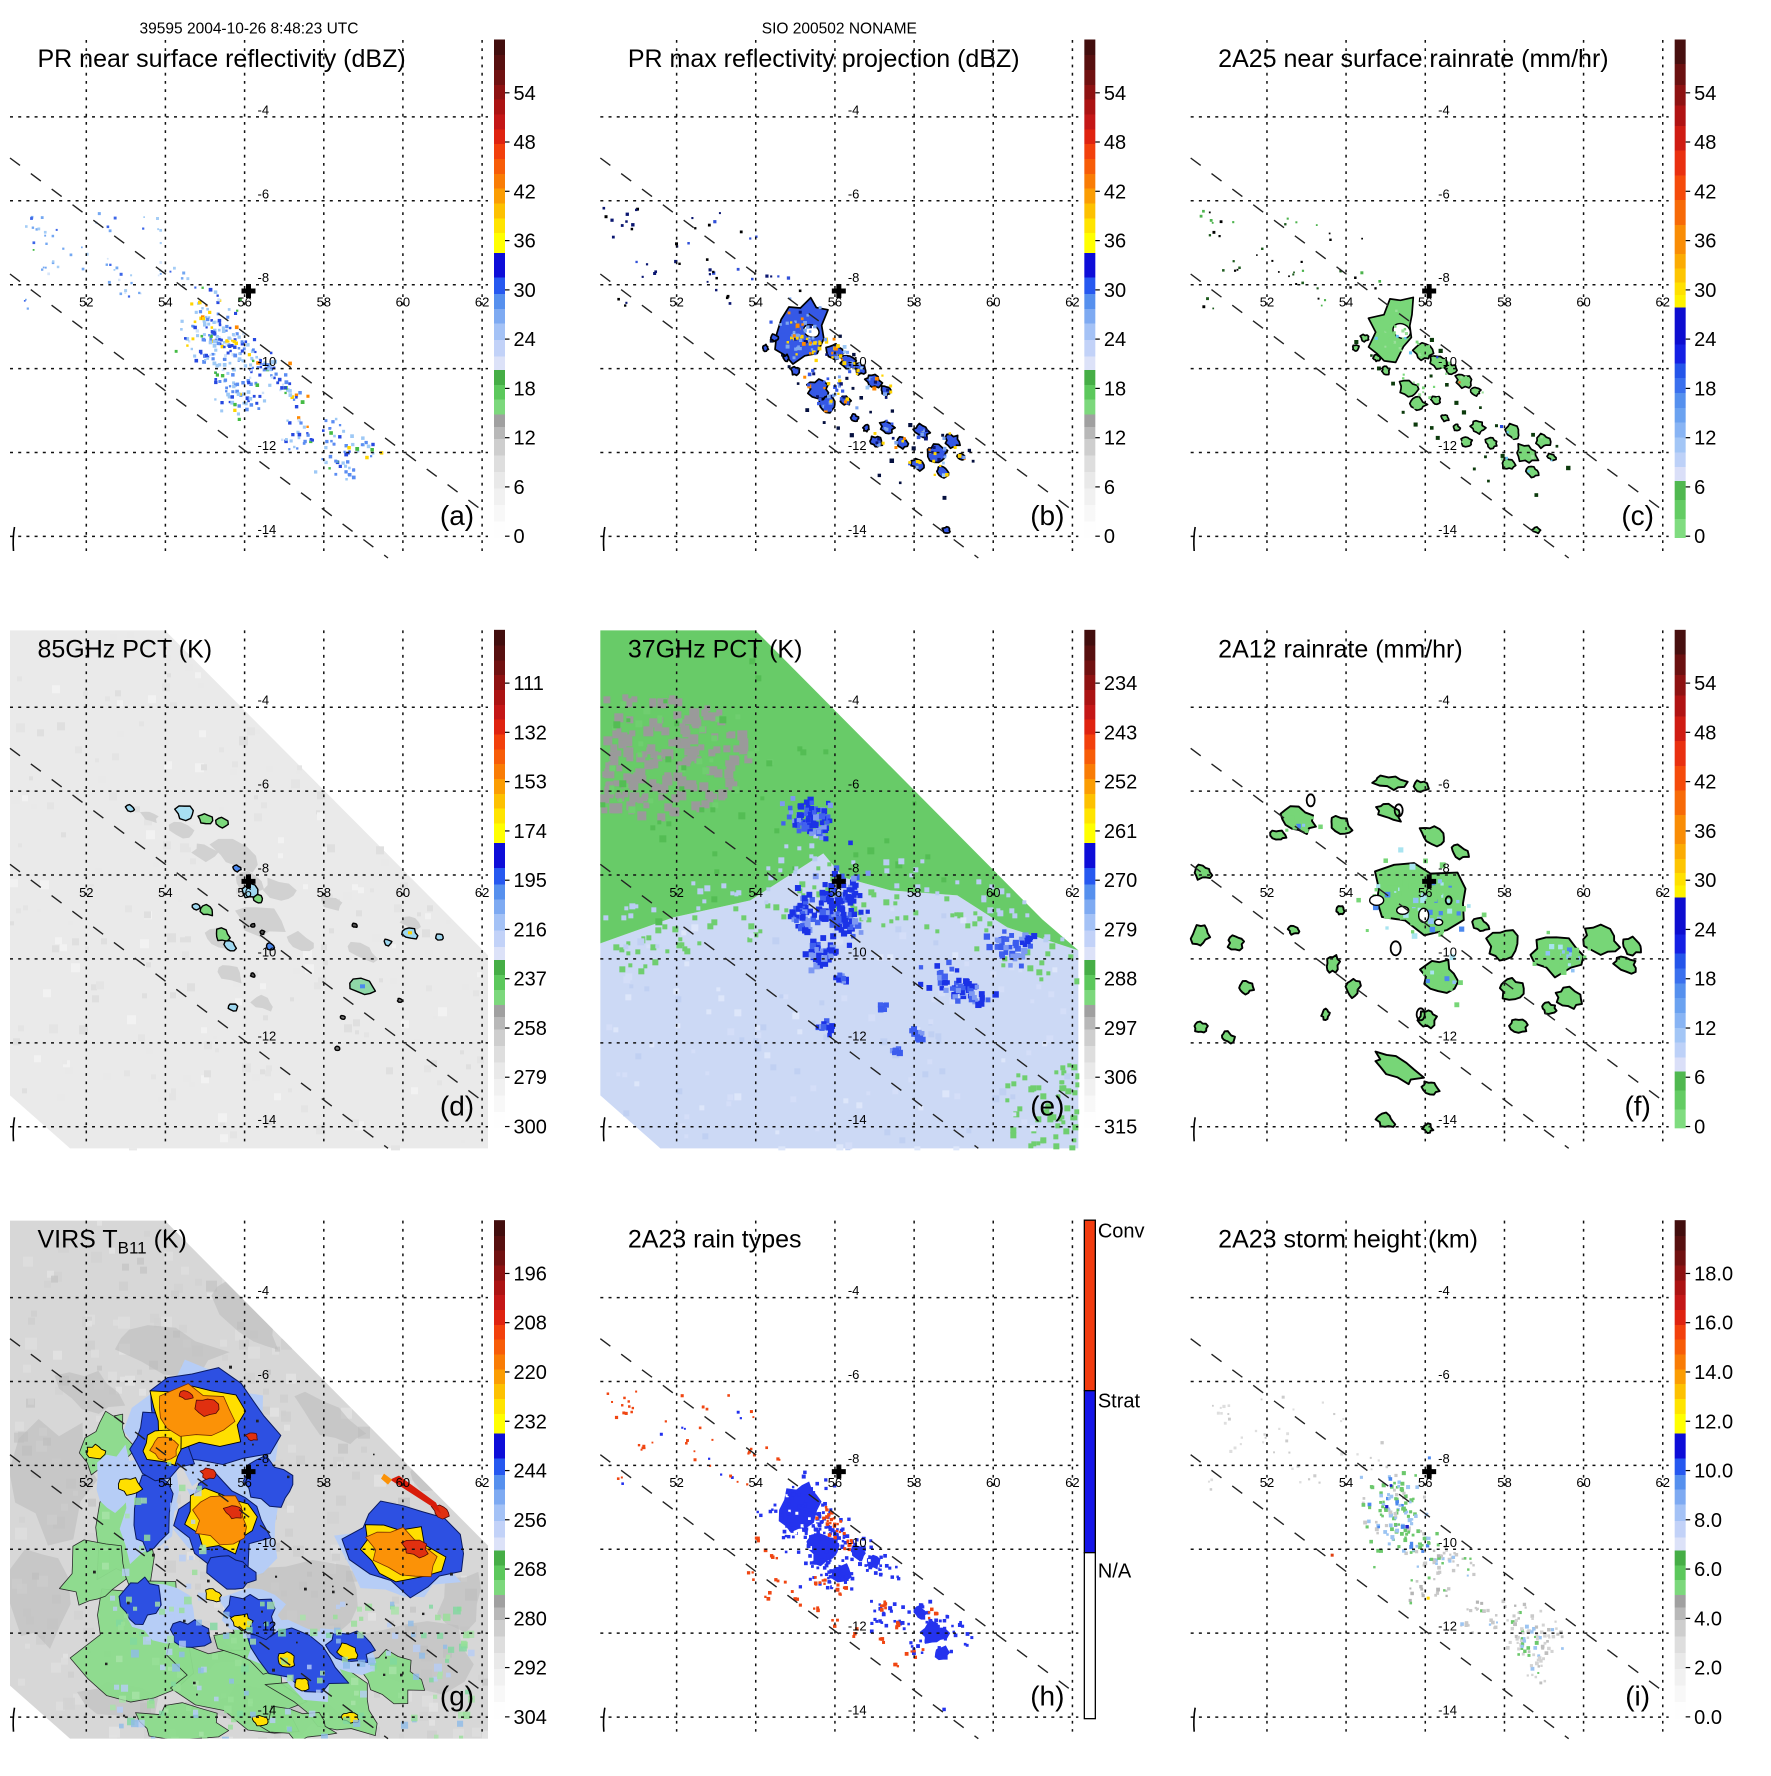  I want to click on svg-text: 4.0, so click(1708, 1619).